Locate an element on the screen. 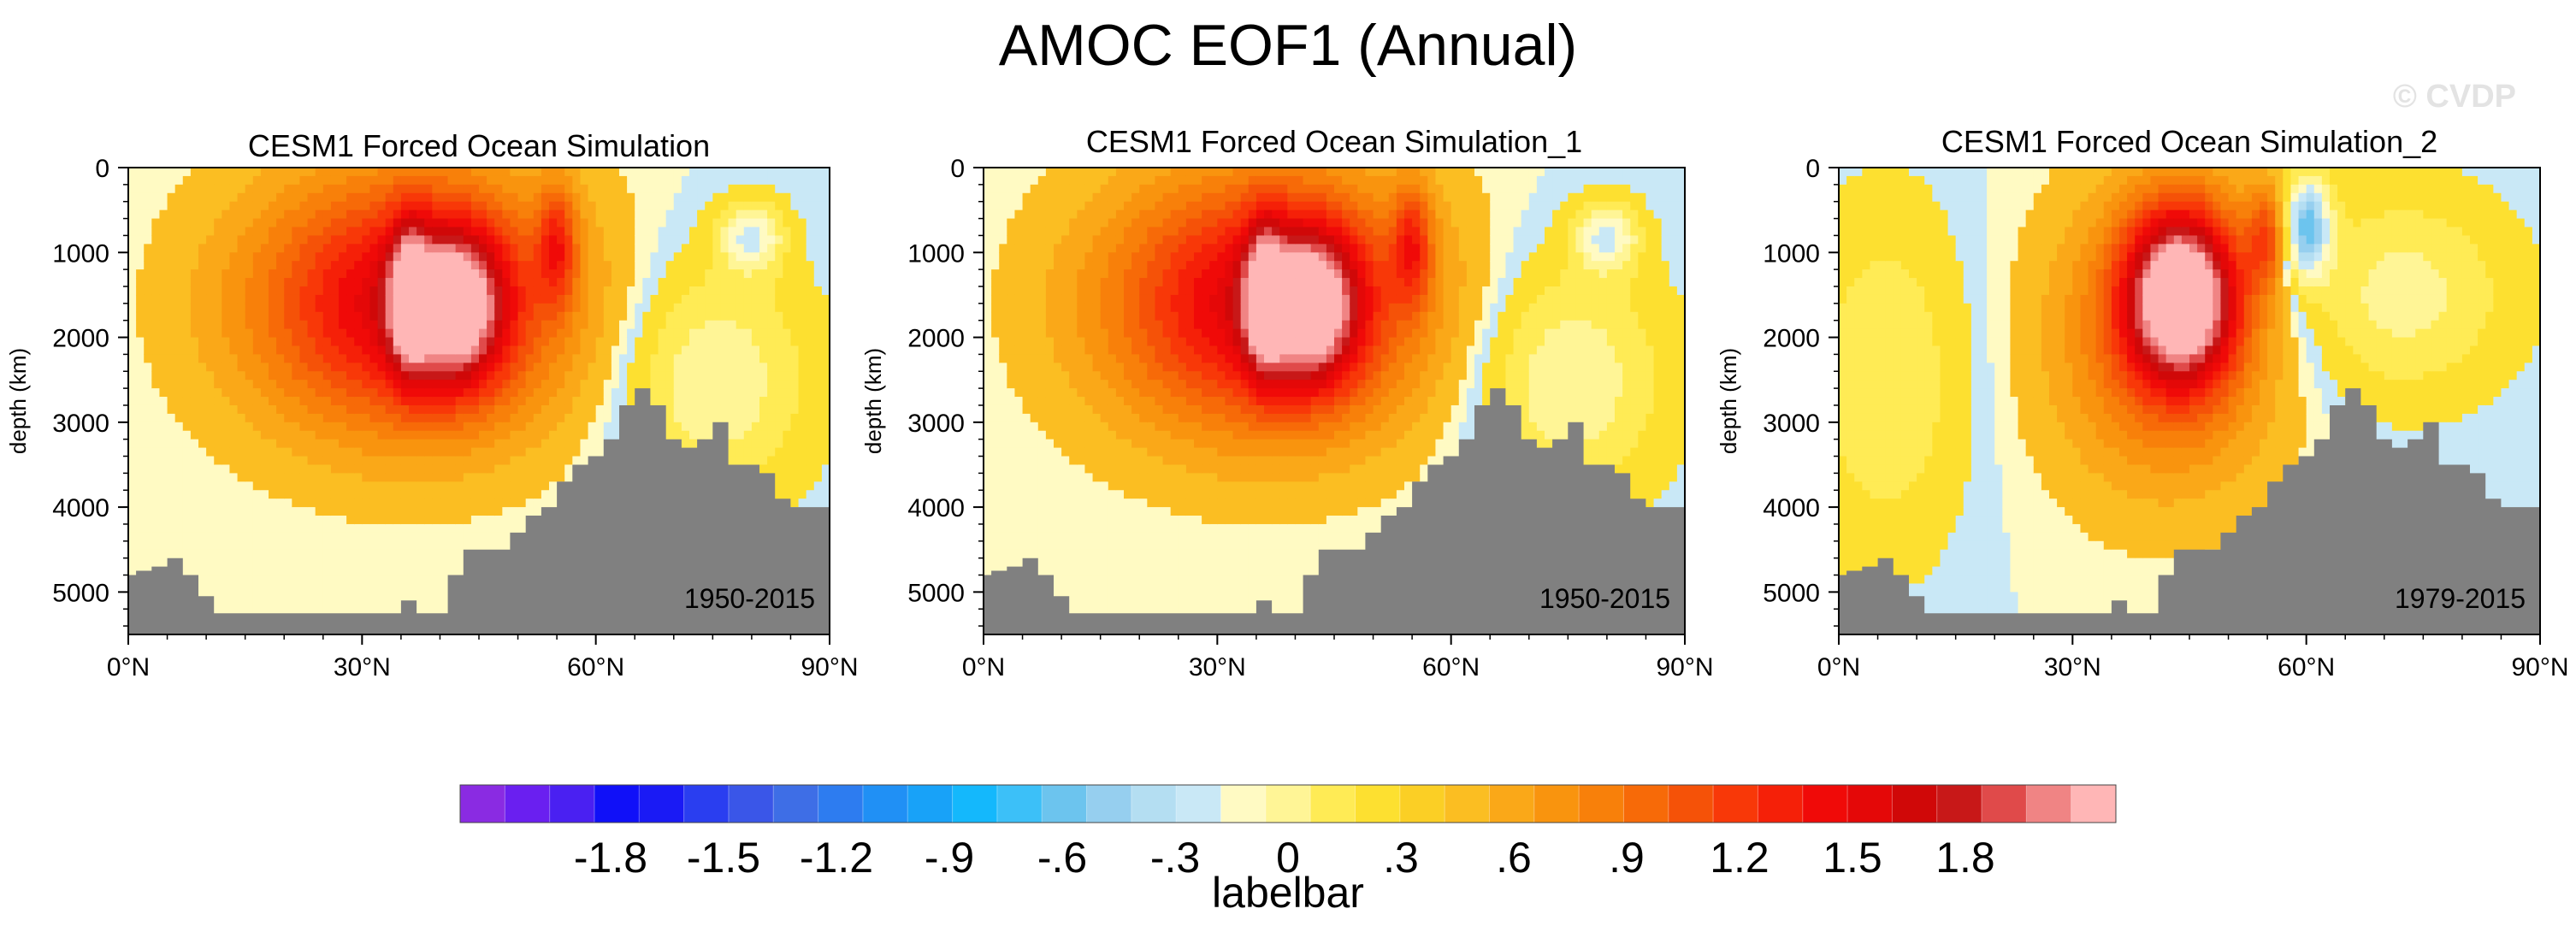  panel-2-bathymetry is located at coordinates (1334, 511).